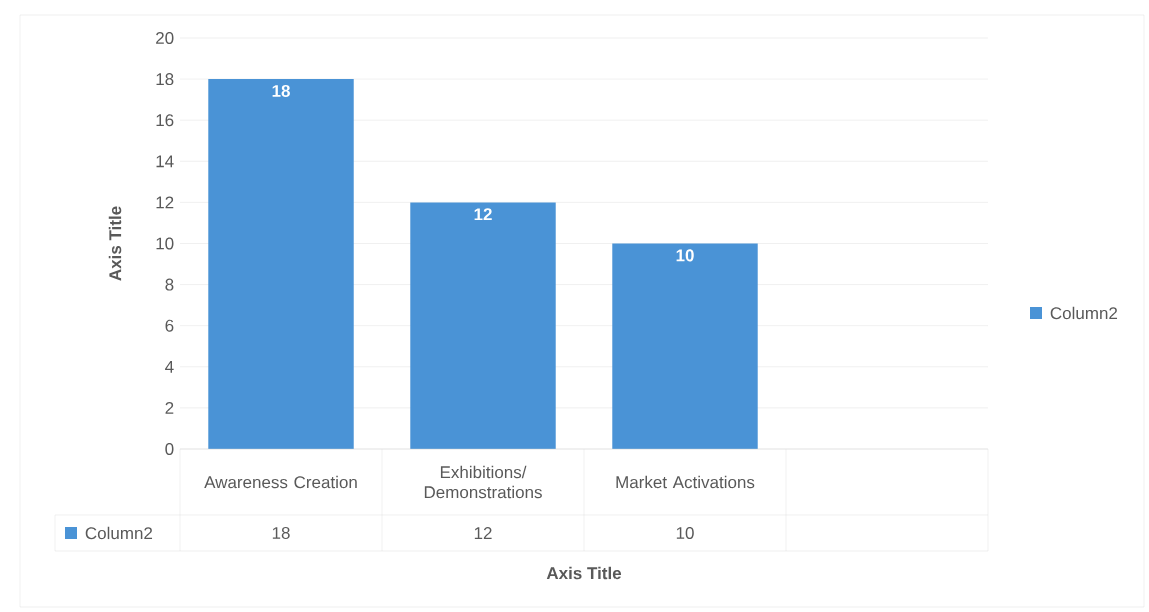  What do you see at coordinates (685, 255) in the screenshot?
I see `annotation: 10` at bounding box center [685, 255].